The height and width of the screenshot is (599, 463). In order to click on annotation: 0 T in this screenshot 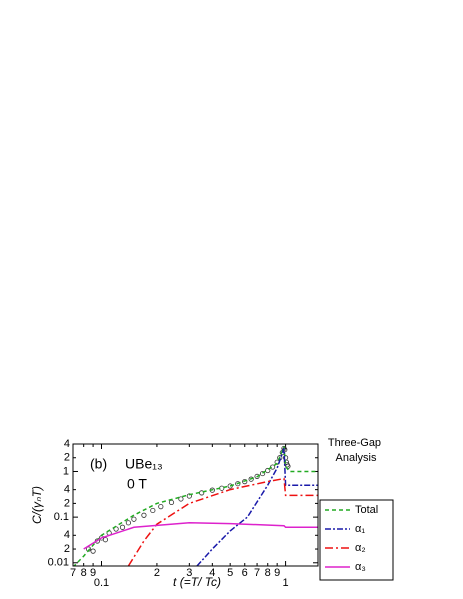, I will do `click(137, 484)`.